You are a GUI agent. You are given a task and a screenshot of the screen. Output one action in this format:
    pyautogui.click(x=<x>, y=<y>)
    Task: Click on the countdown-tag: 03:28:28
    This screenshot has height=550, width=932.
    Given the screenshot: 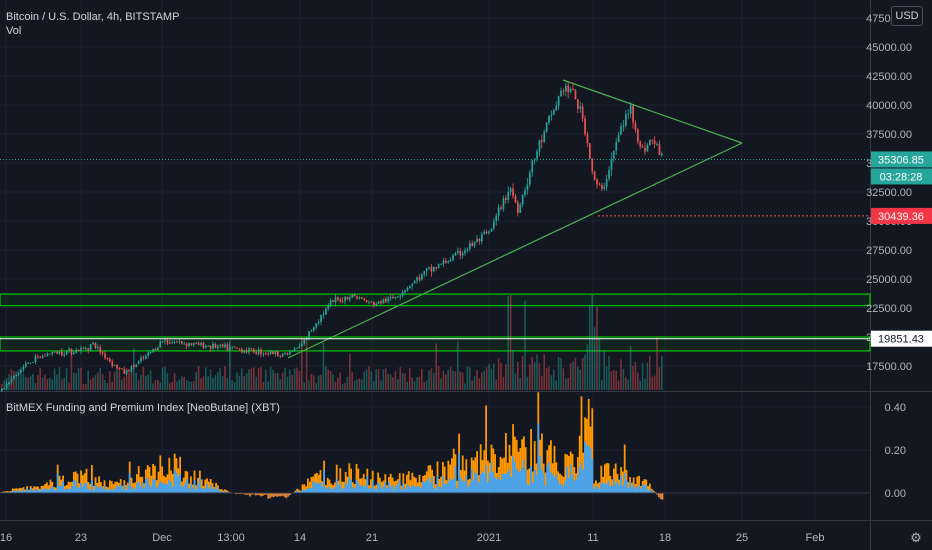 What is the action you would take?
    pyautogui.click(x=901, y=177)
    